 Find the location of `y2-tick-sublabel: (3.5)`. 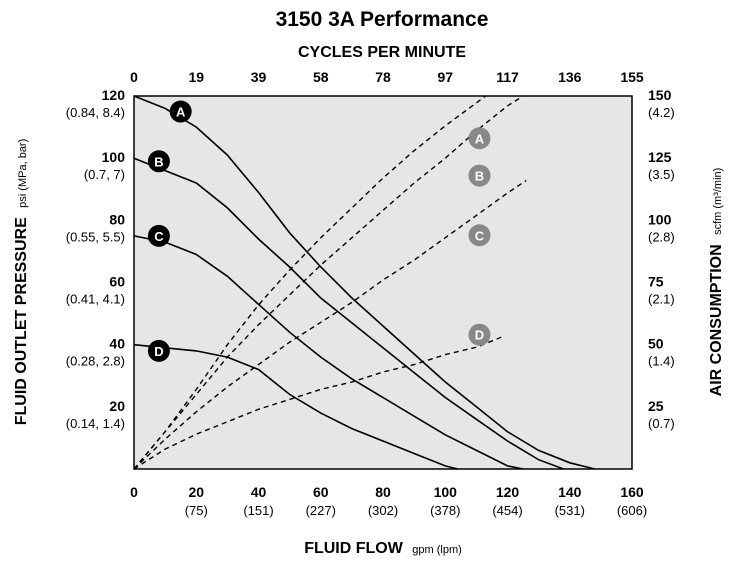

y2-tick-sublabel: (3.5) is located at coordinates (661, 174).